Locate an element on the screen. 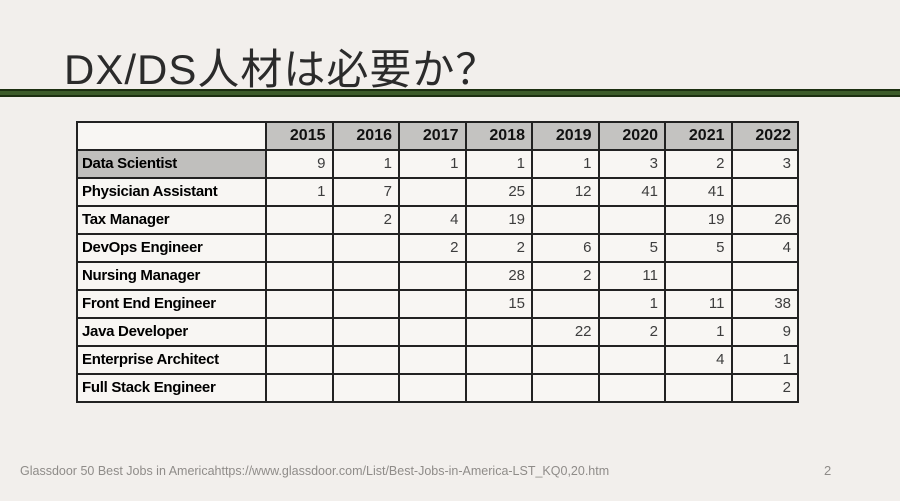 Image resolution: width=900 pixels, height=501 pixels. job-title-cell: Tax Manager is located at coordinates (171, 220).